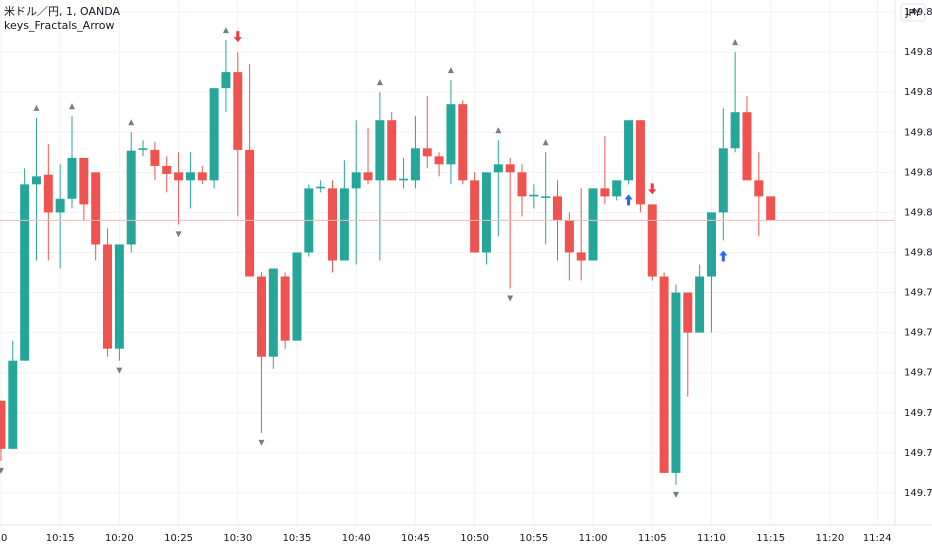  Describe the element at coordinates (829, 538) in the screenshot. I see `x-tick-label: 11:20` at that location.